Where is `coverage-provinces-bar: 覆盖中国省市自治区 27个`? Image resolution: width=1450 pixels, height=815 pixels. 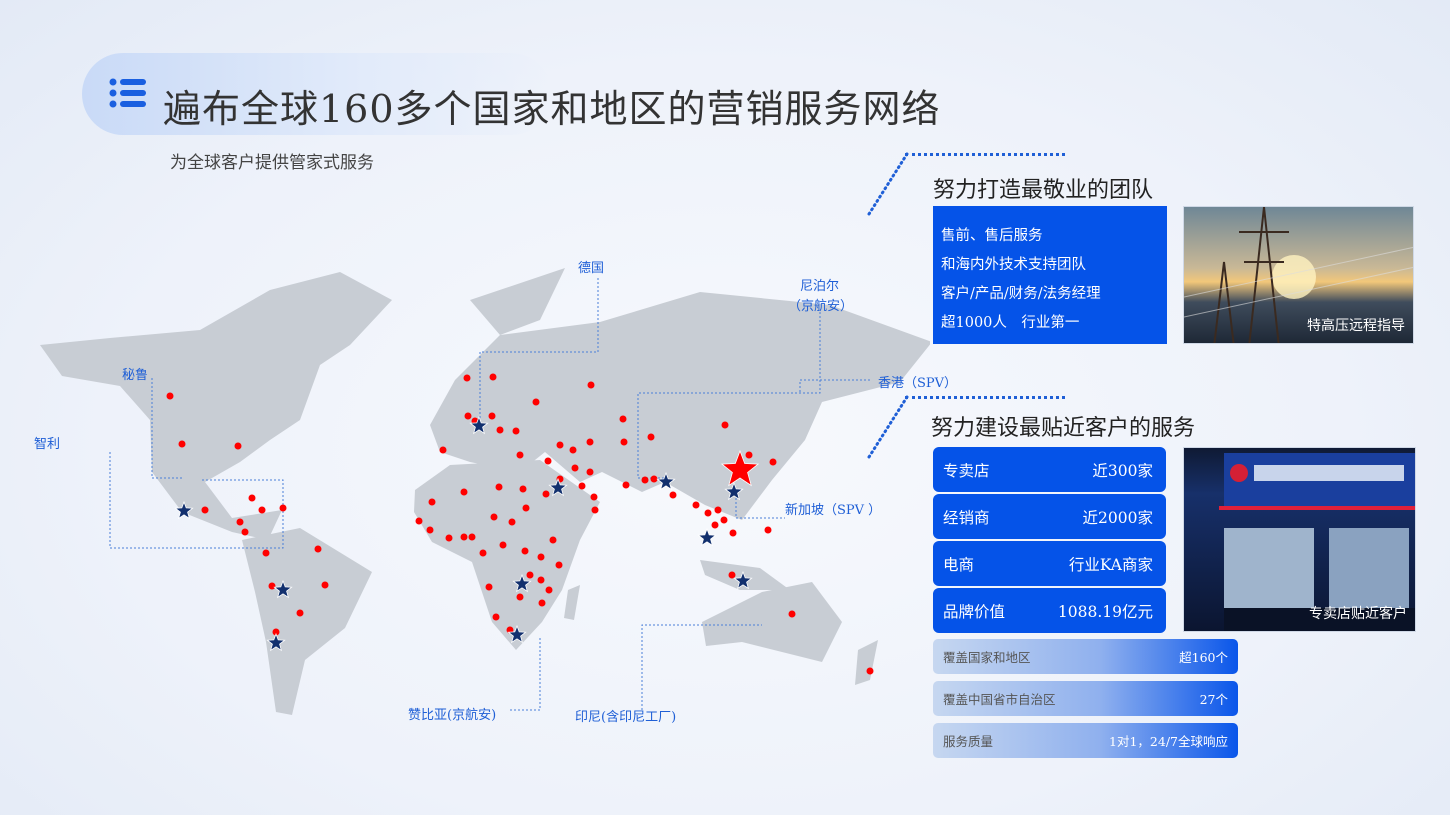 coverage-provinces-bar: 覆盖中国省市自治区 27个 is located at coordinates (1085, 698).